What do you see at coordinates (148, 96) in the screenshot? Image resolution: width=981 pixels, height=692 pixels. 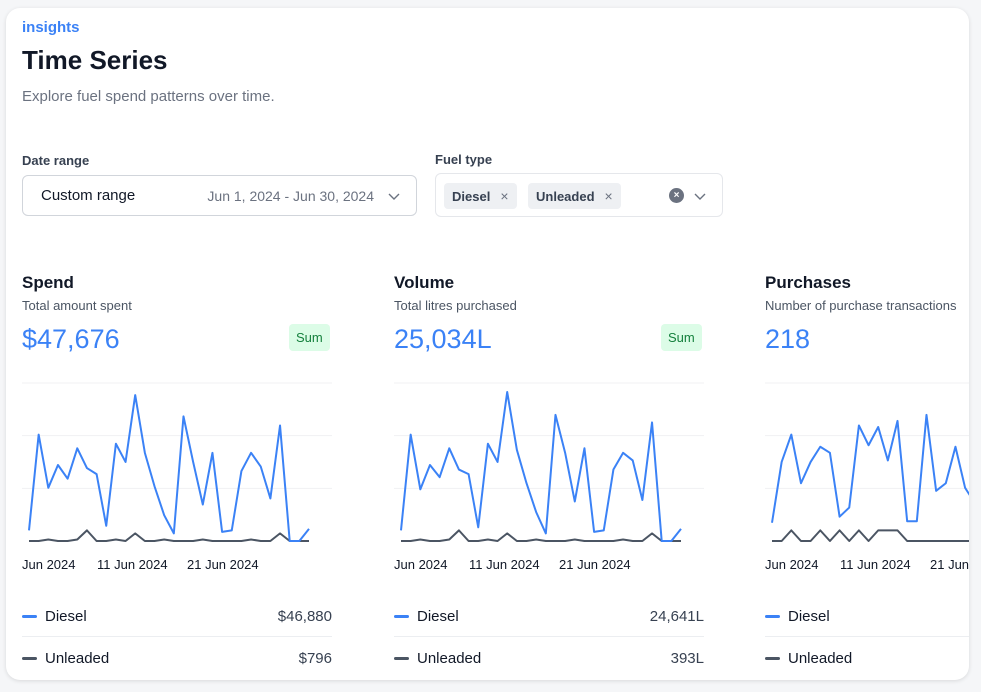 I see `page-subtitle: Explore fuel spend patterns over time.` at bounding box center [148, 96].